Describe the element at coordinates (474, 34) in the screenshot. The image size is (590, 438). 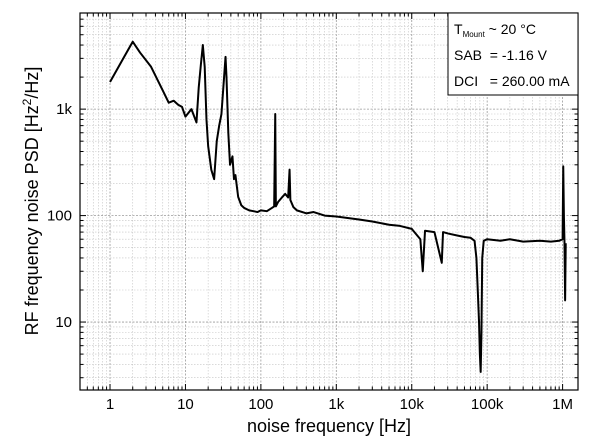
I see `annotation-temp-subscript: Mount` at that location.